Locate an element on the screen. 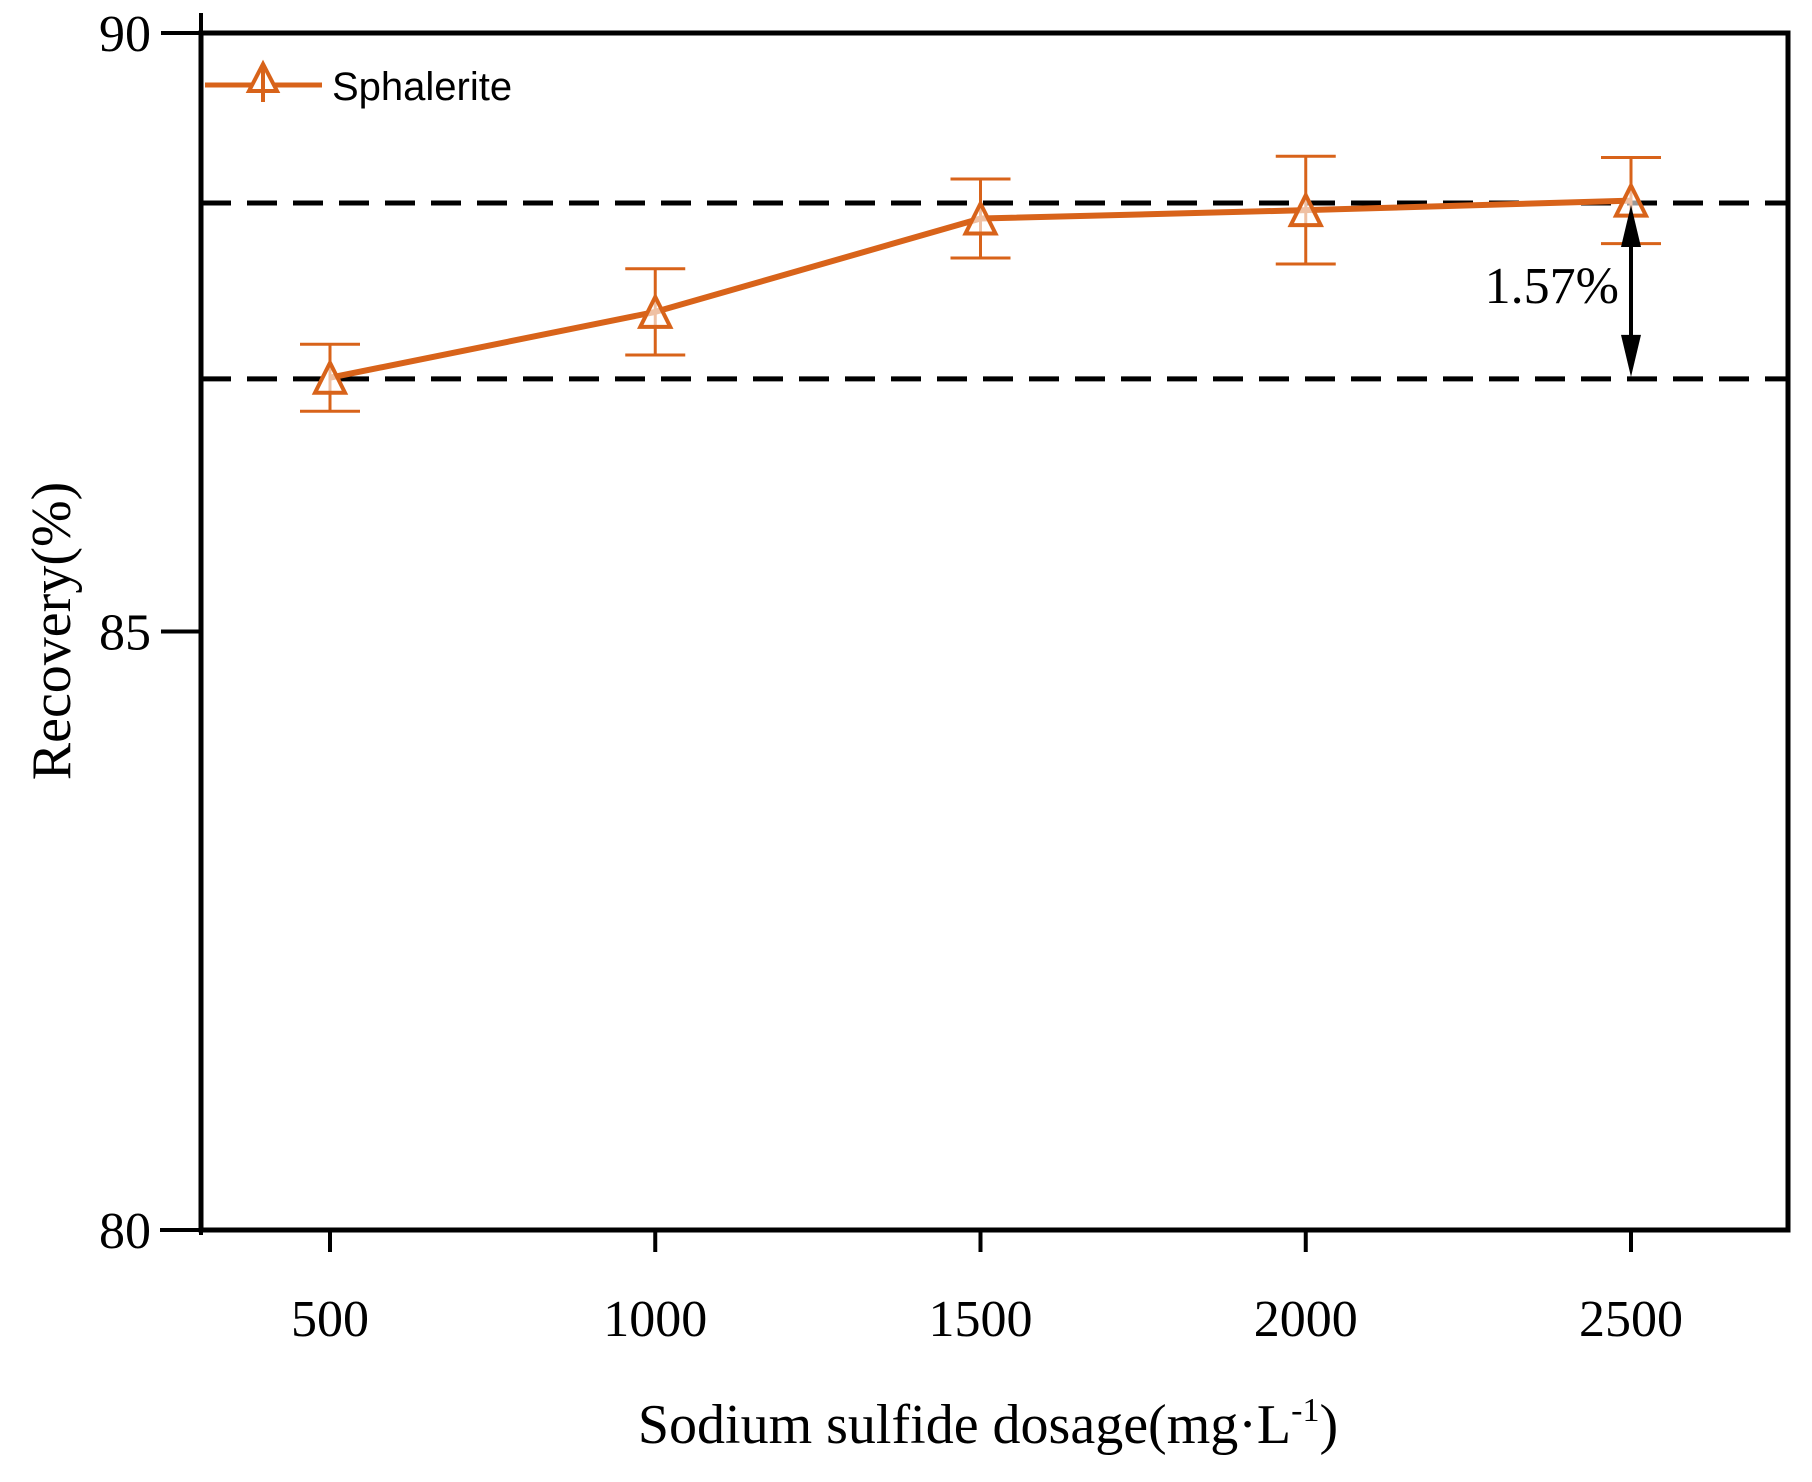  difference-annotation: 1.57% is located at coordinates (1563, 290).